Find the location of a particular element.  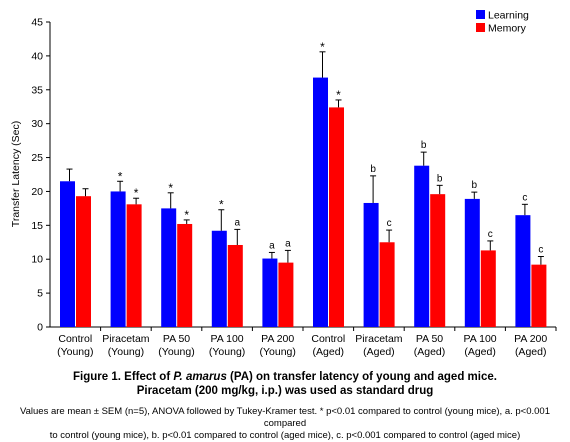

y-tick-label: 10 is located at coordinates (37, 260).